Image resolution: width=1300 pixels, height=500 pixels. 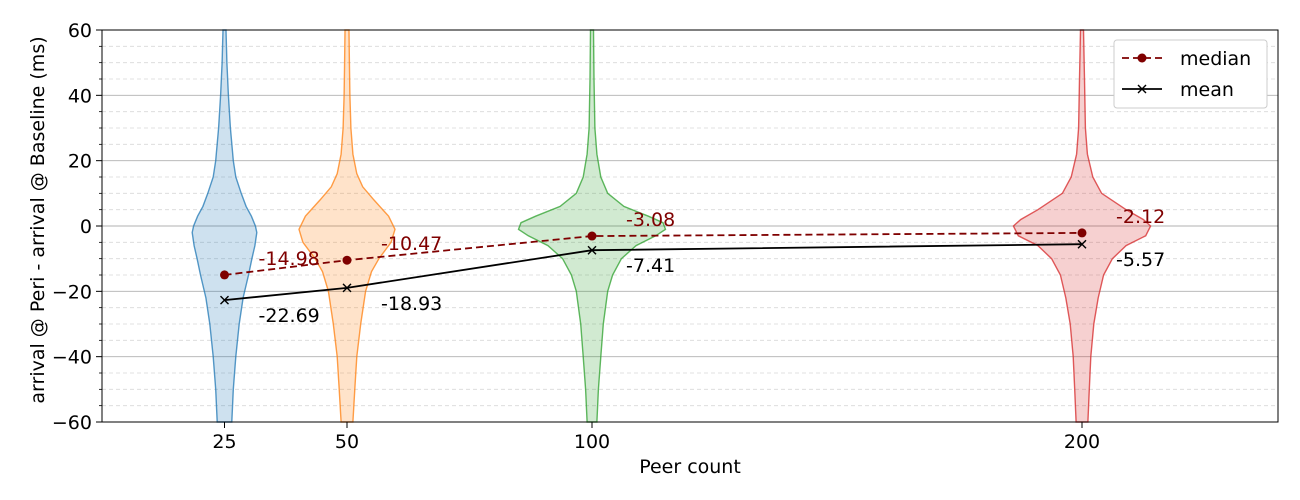 What do you see at coordinates (650, 220) in the screenshot?
I see `median-data-label: -3.08` at bounding box center [650, 220].